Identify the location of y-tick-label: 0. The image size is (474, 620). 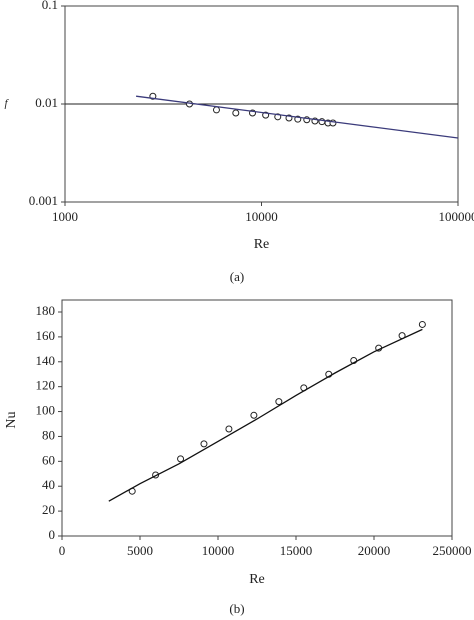
(52, 534).